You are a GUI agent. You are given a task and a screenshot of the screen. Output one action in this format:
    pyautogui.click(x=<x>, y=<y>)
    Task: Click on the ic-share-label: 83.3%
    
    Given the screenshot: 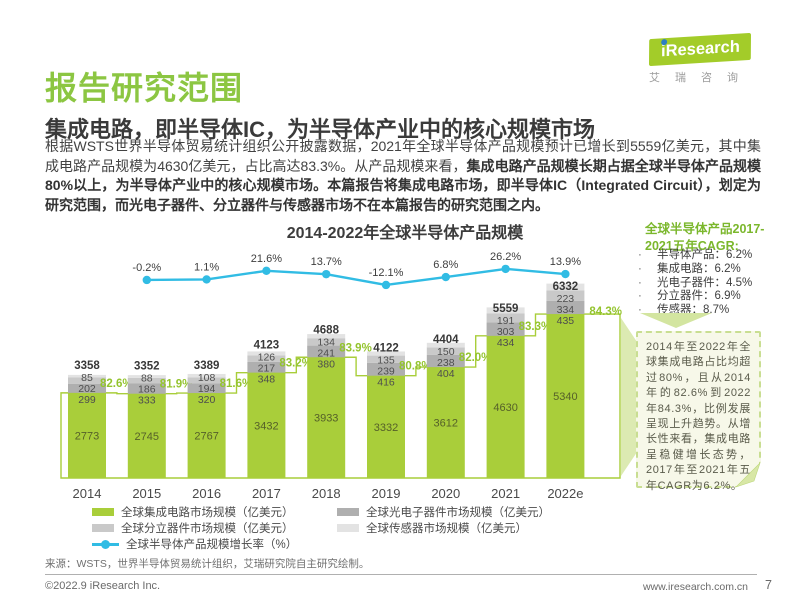 What is the action you would take?
    pyautogui.click(x=535, y=327)
    